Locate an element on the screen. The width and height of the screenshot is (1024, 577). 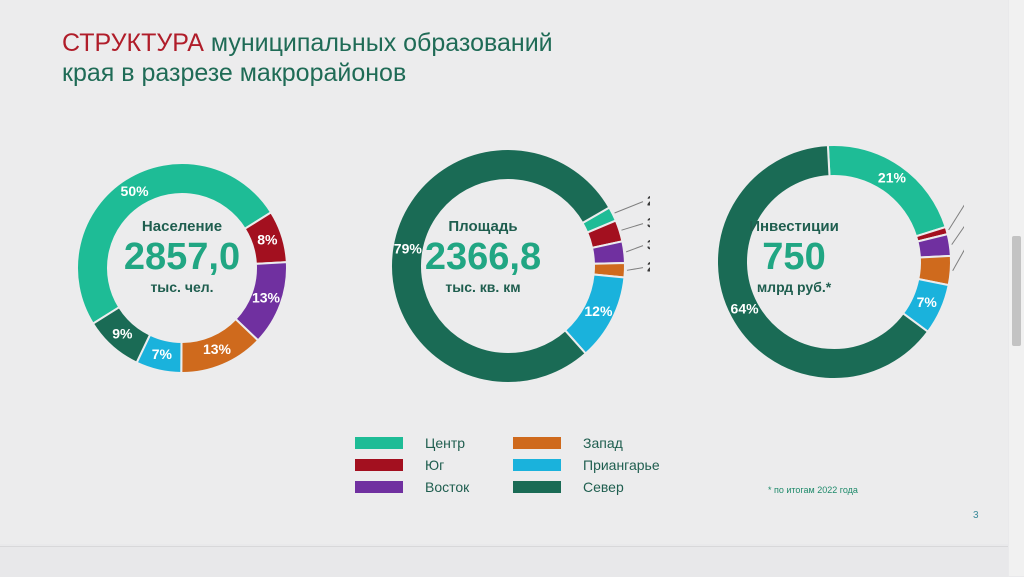
legend-item-east: Восток is located at coordinates (412, 487).